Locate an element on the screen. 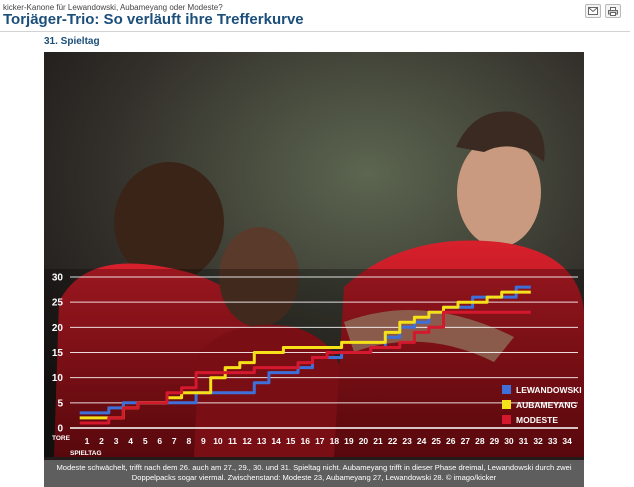  x-tick-label: 11 is located at coordinates (232, 441).